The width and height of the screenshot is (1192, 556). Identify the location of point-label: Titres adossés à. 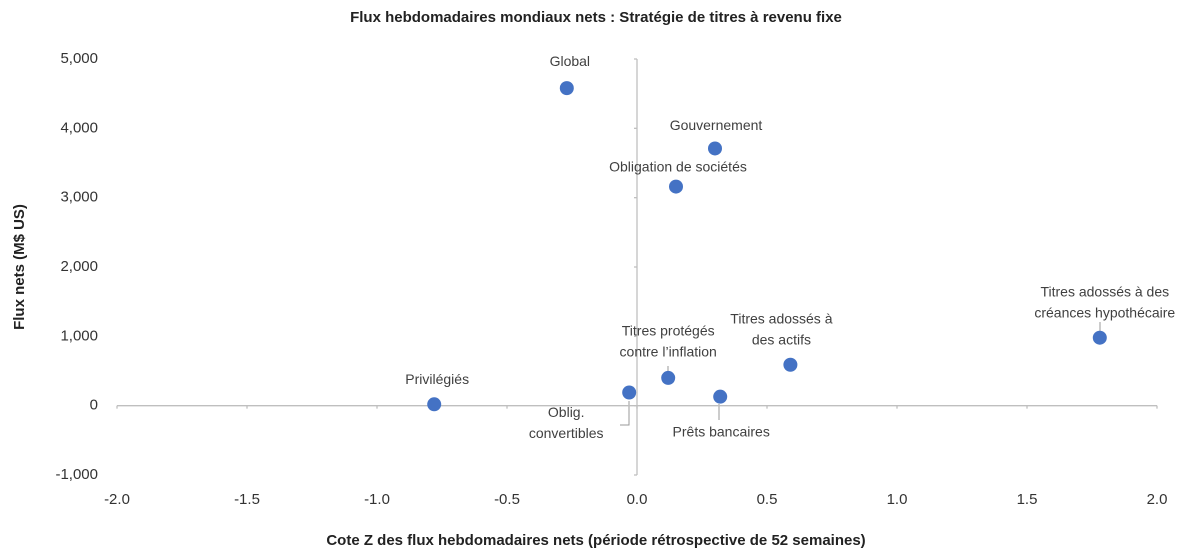
(781, 318).